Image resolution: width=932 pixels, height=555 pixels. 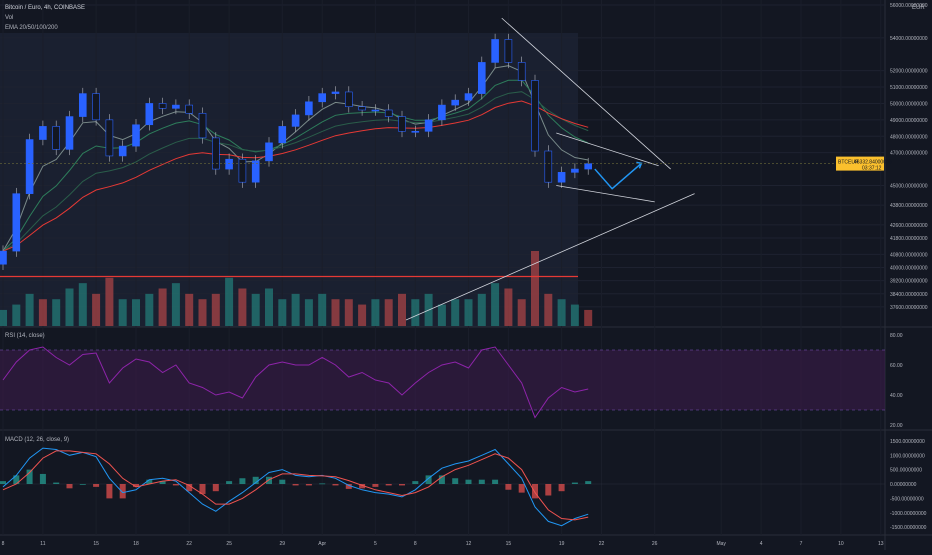 What do you see at coordinates (45, 8) in the screenshot?
I see `symbol-title: Bitcoin / Euro, 4h, COINBASE` at bounding box center [45, 8].